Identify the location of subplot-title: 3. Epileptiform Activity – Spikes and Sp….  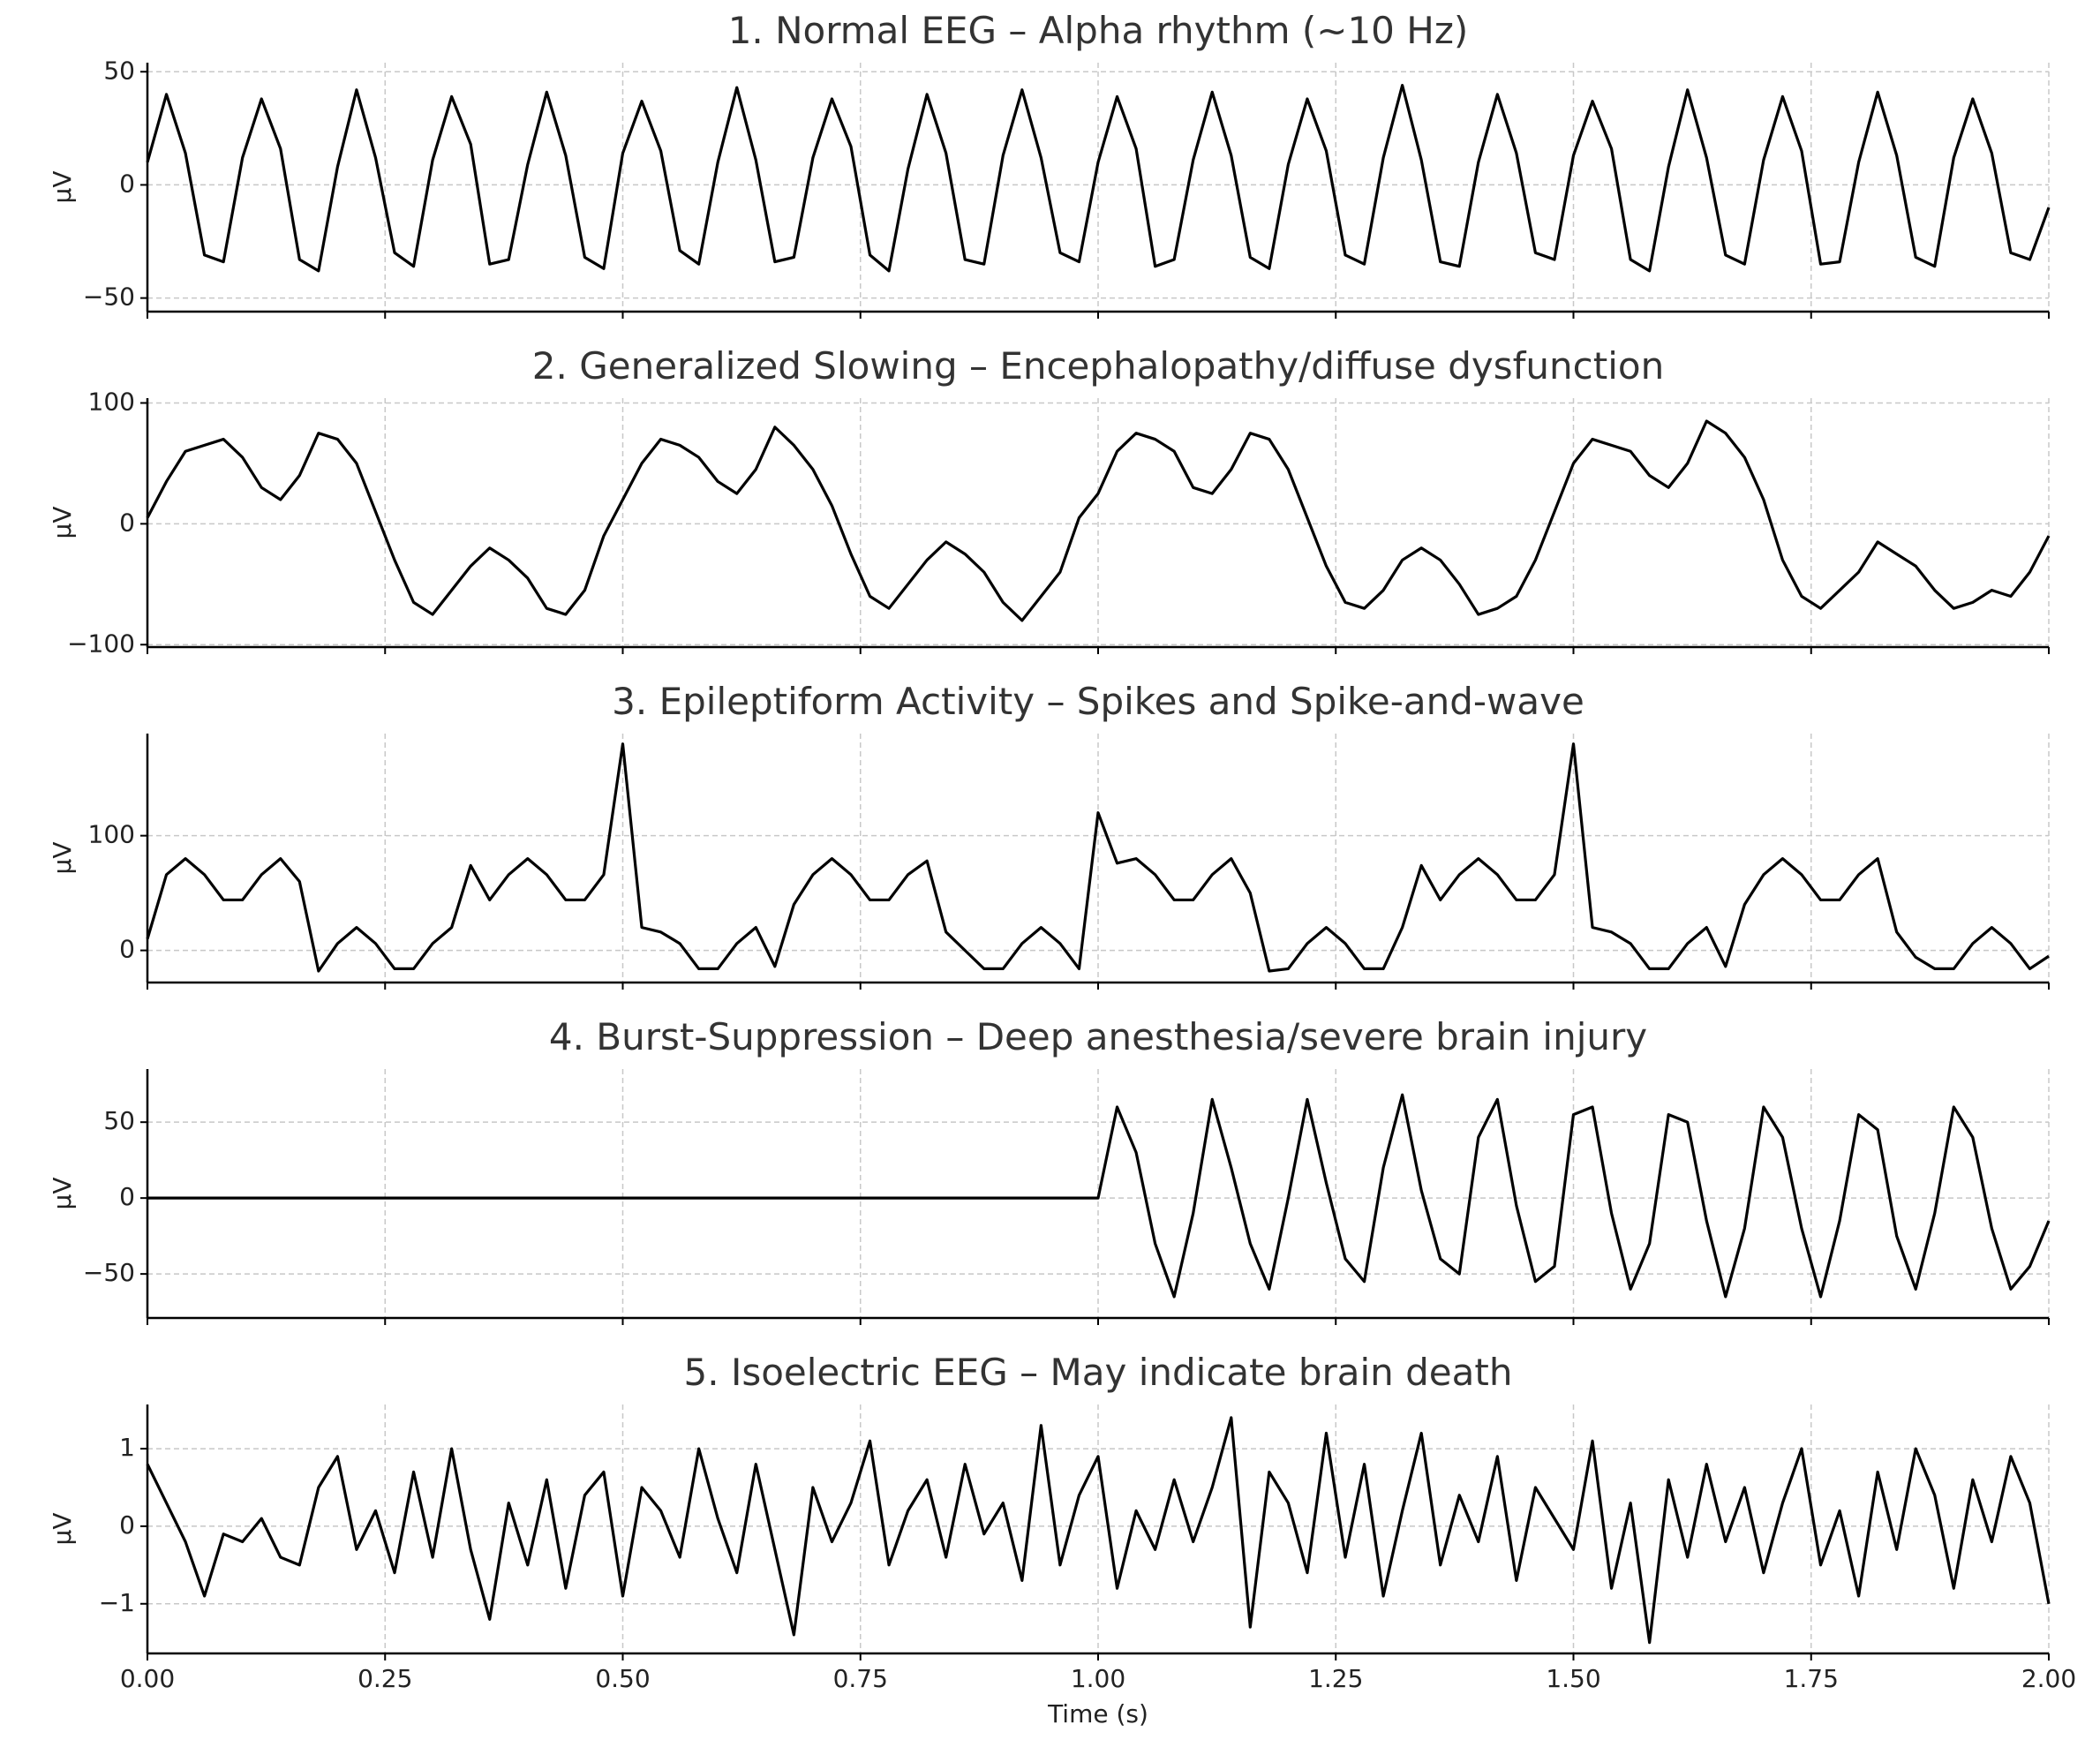
(1098, 701).